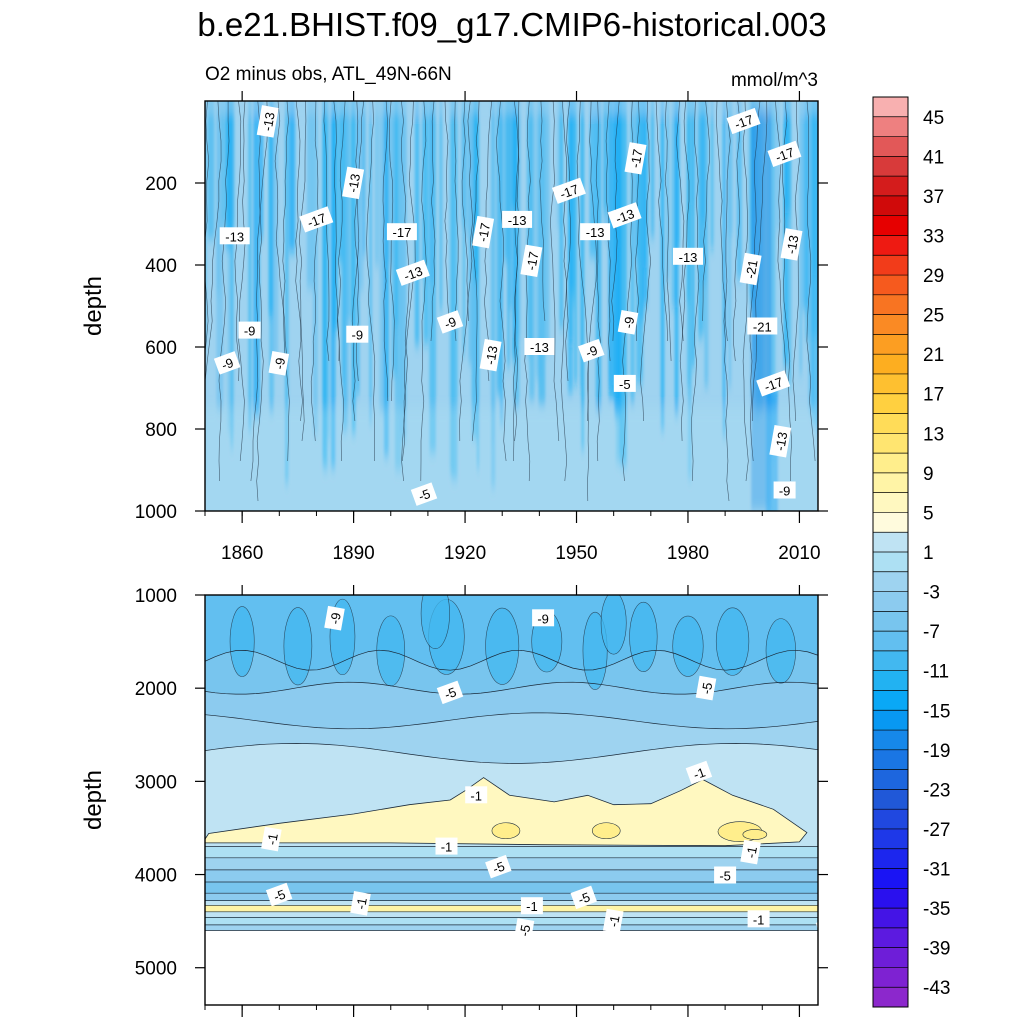 This screenshot has height=1024, width=1024. I want to click on colorbar-label: 45, so click(933, 118).